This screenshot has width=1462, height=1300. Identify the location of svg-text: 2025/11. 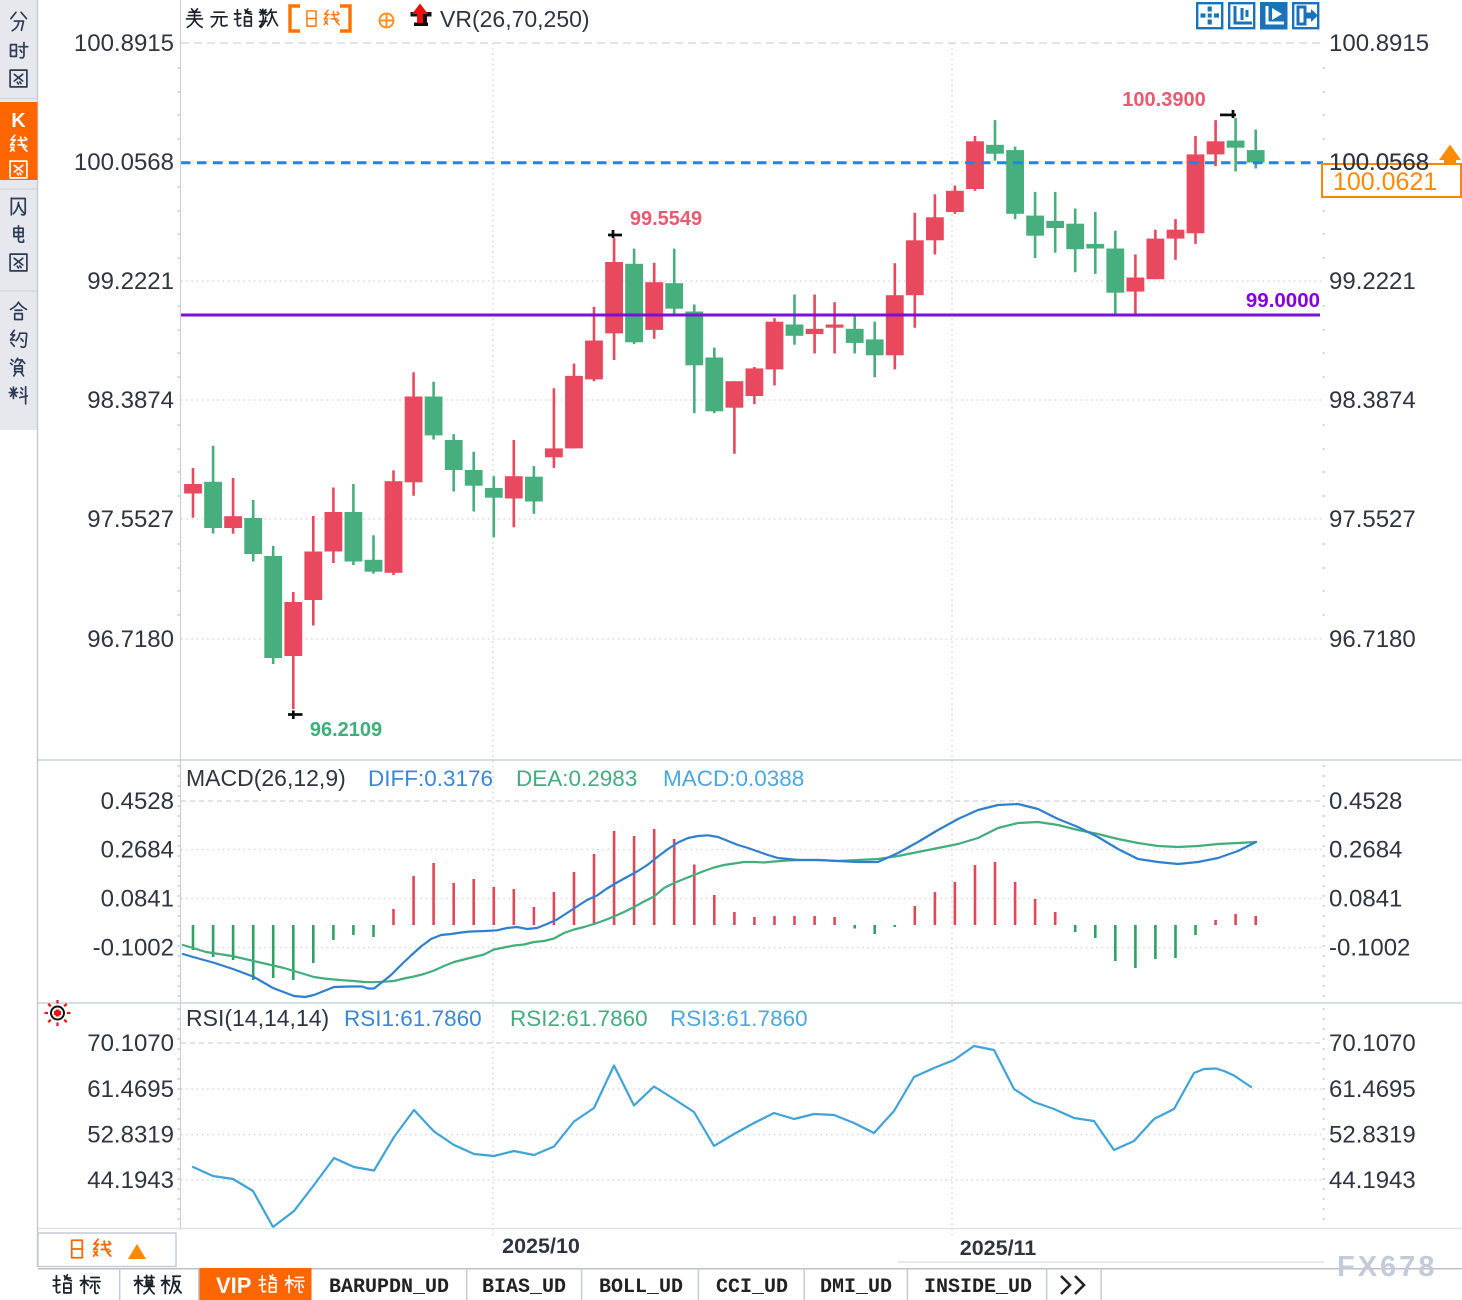
(998, 1248).